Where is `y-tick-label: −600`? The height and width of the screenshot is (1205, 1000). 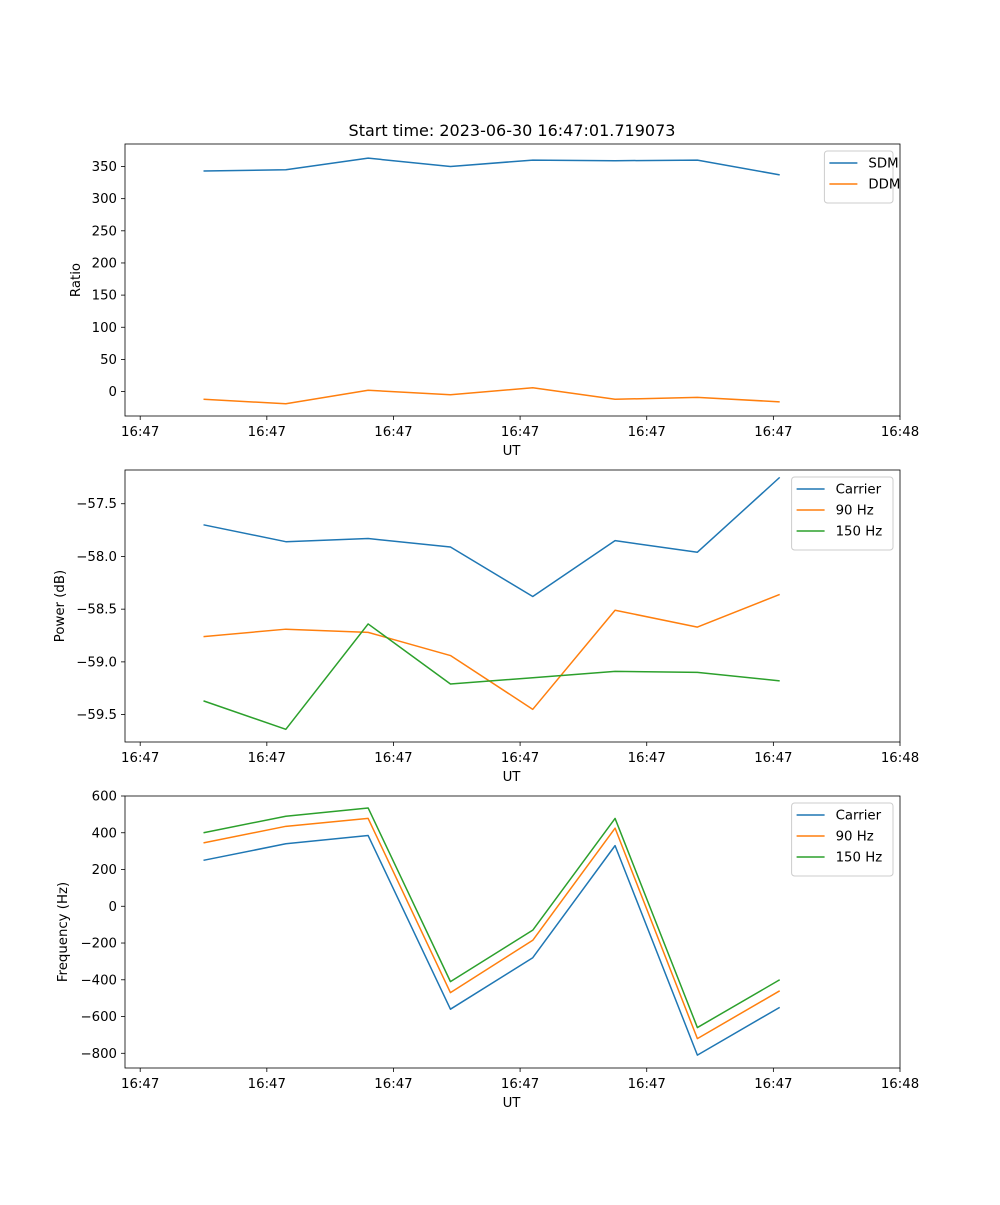
y-tick-label: −600 is located at coordinates (98, 1017).